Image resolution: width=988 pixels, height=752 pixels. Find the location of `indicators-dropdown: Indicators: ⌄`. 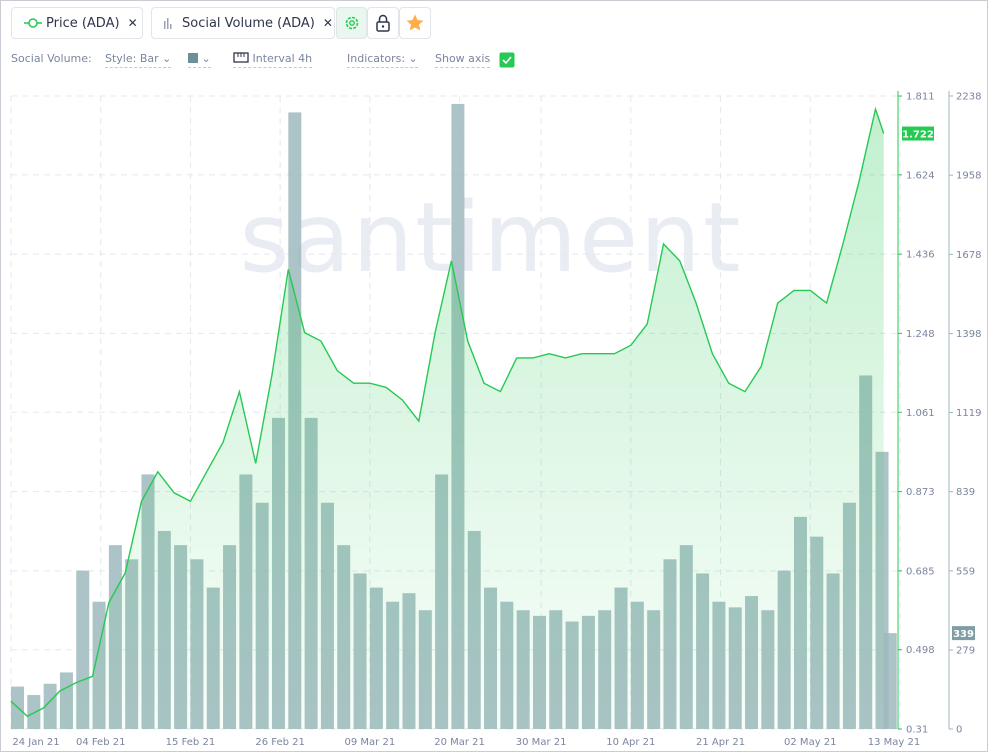

indicators-dropdown: Indicators: ⌄ is located at coordinates (382, 60).